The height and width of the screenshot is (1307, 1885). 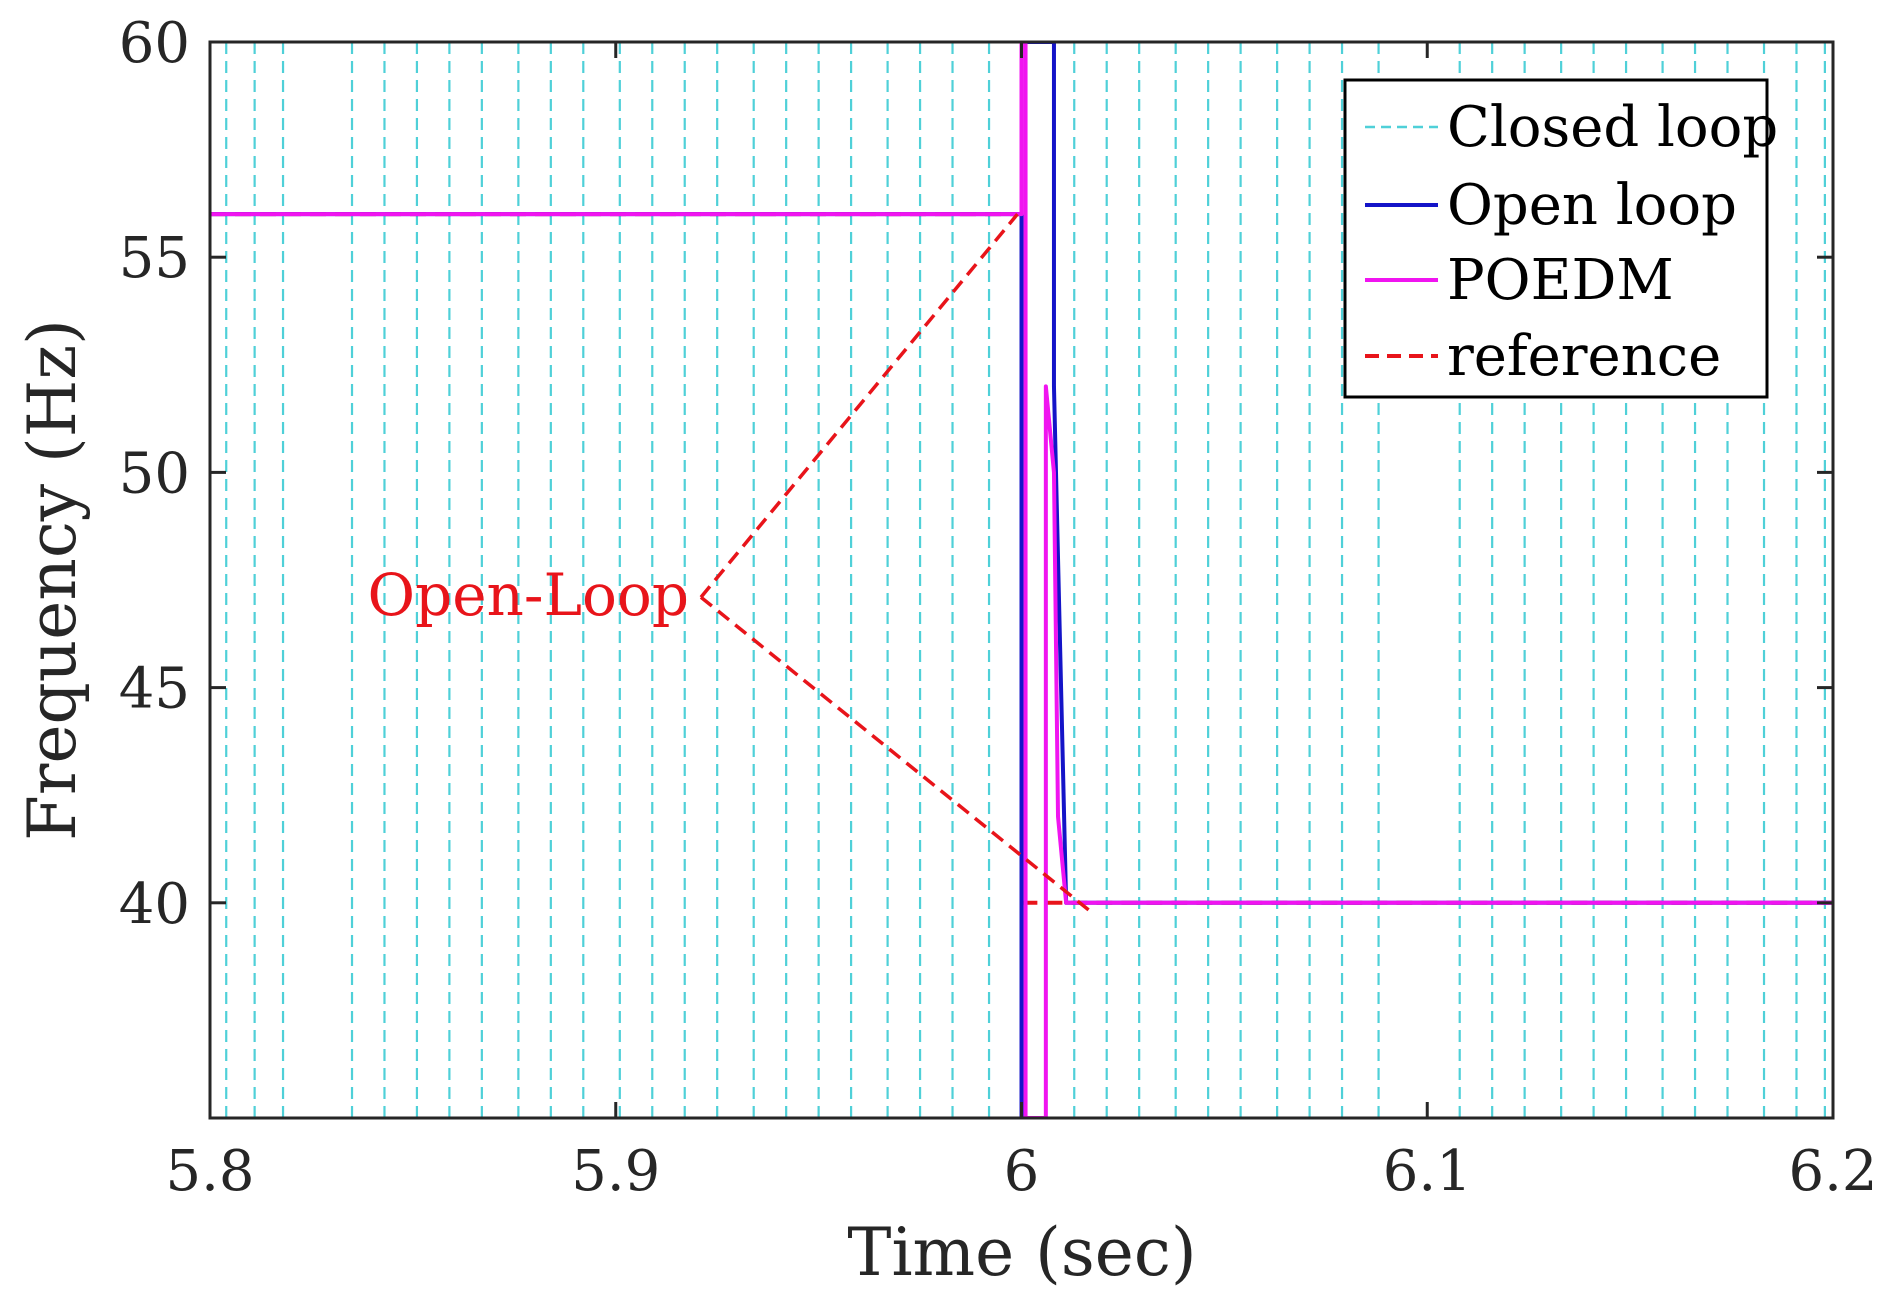 I want to click on x-tick-label-4: 6.2, so click(x=1832, y=1171).